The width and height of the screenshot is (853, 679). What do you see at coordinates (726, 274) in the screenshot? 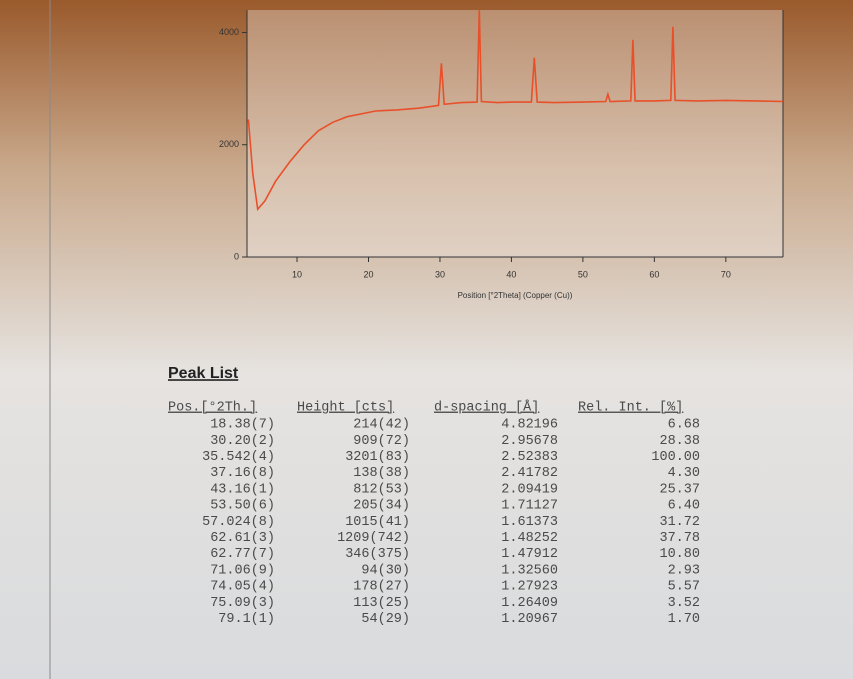
I see `x-tick-label: 70` at bounding box center [726, 274].